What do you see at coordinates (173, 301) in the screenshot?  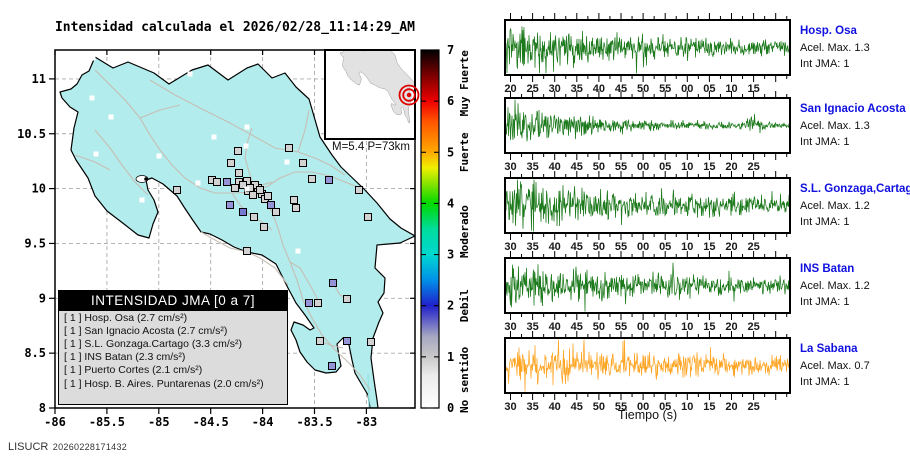 I see `legend-title: INTENSIDAD JMA [0 a 7]` at bounding box center [173, 301].